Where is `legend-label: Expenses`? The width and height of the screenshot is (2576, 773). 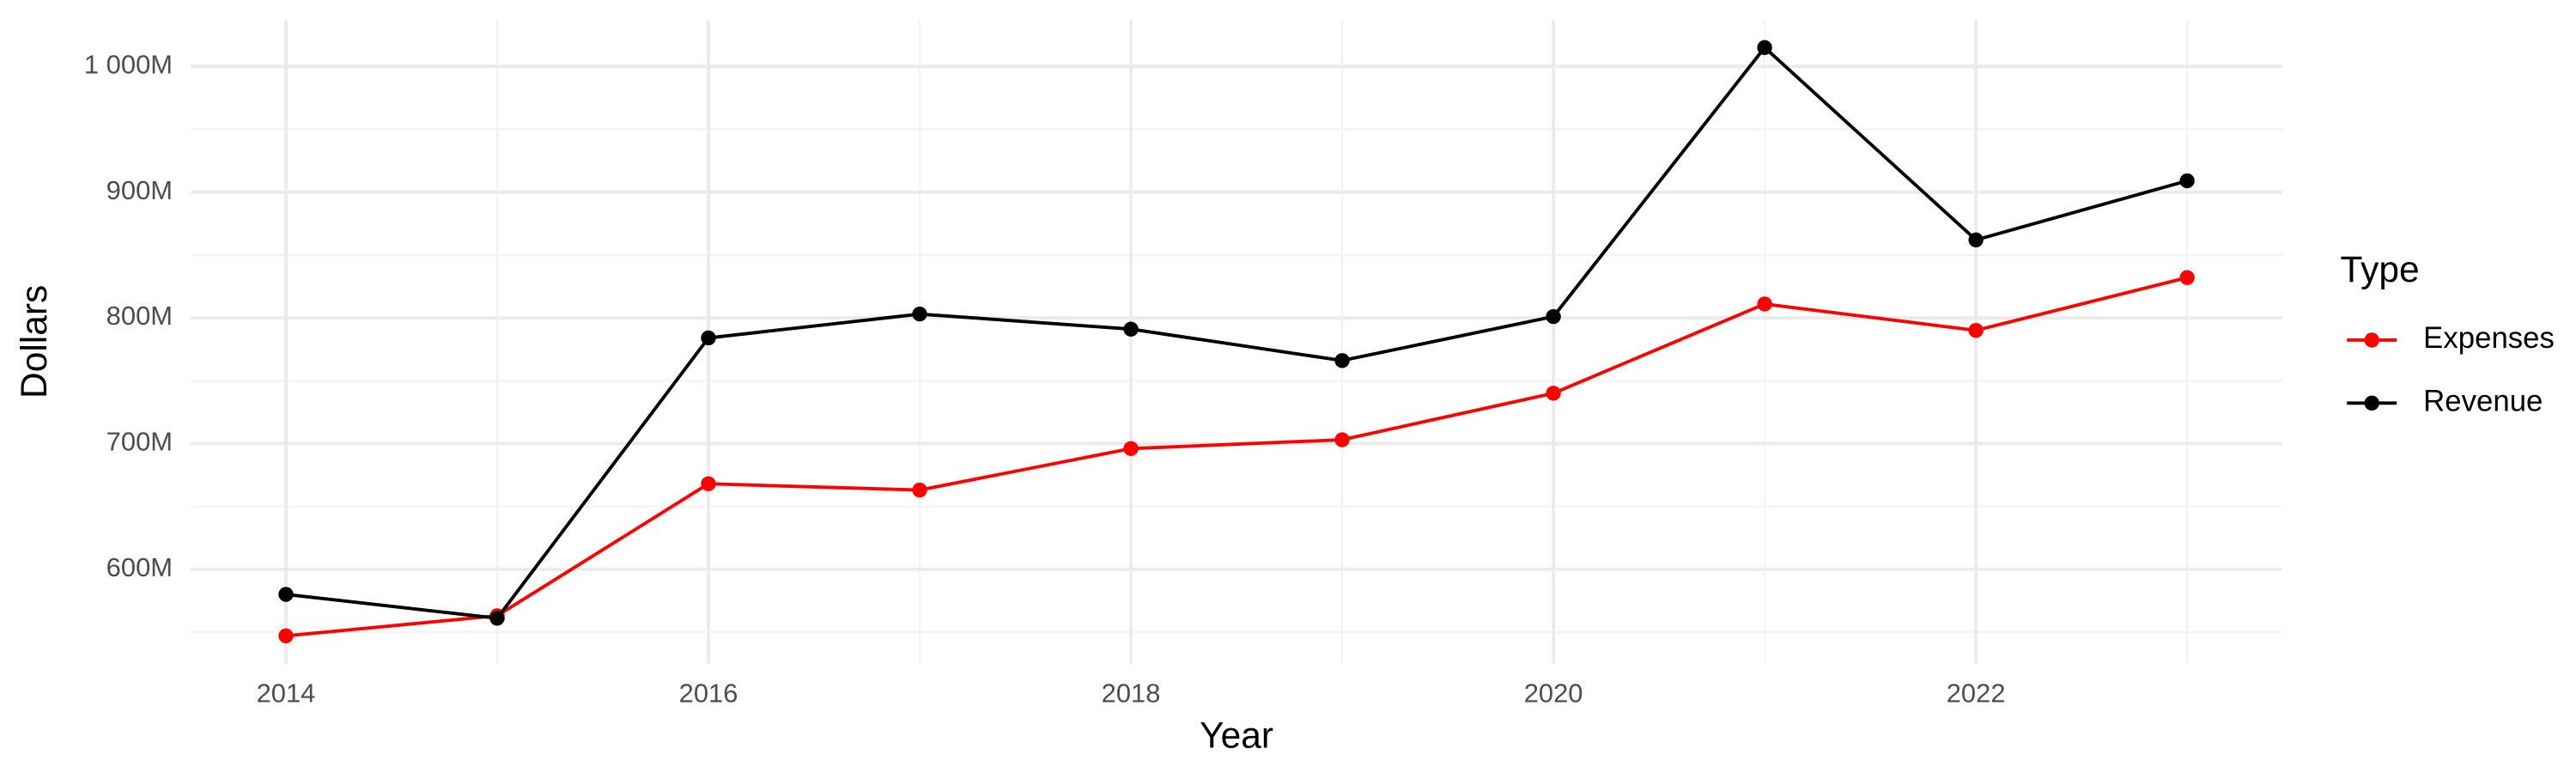
legend-label: Expenses is located at coordinates (2489, 338).